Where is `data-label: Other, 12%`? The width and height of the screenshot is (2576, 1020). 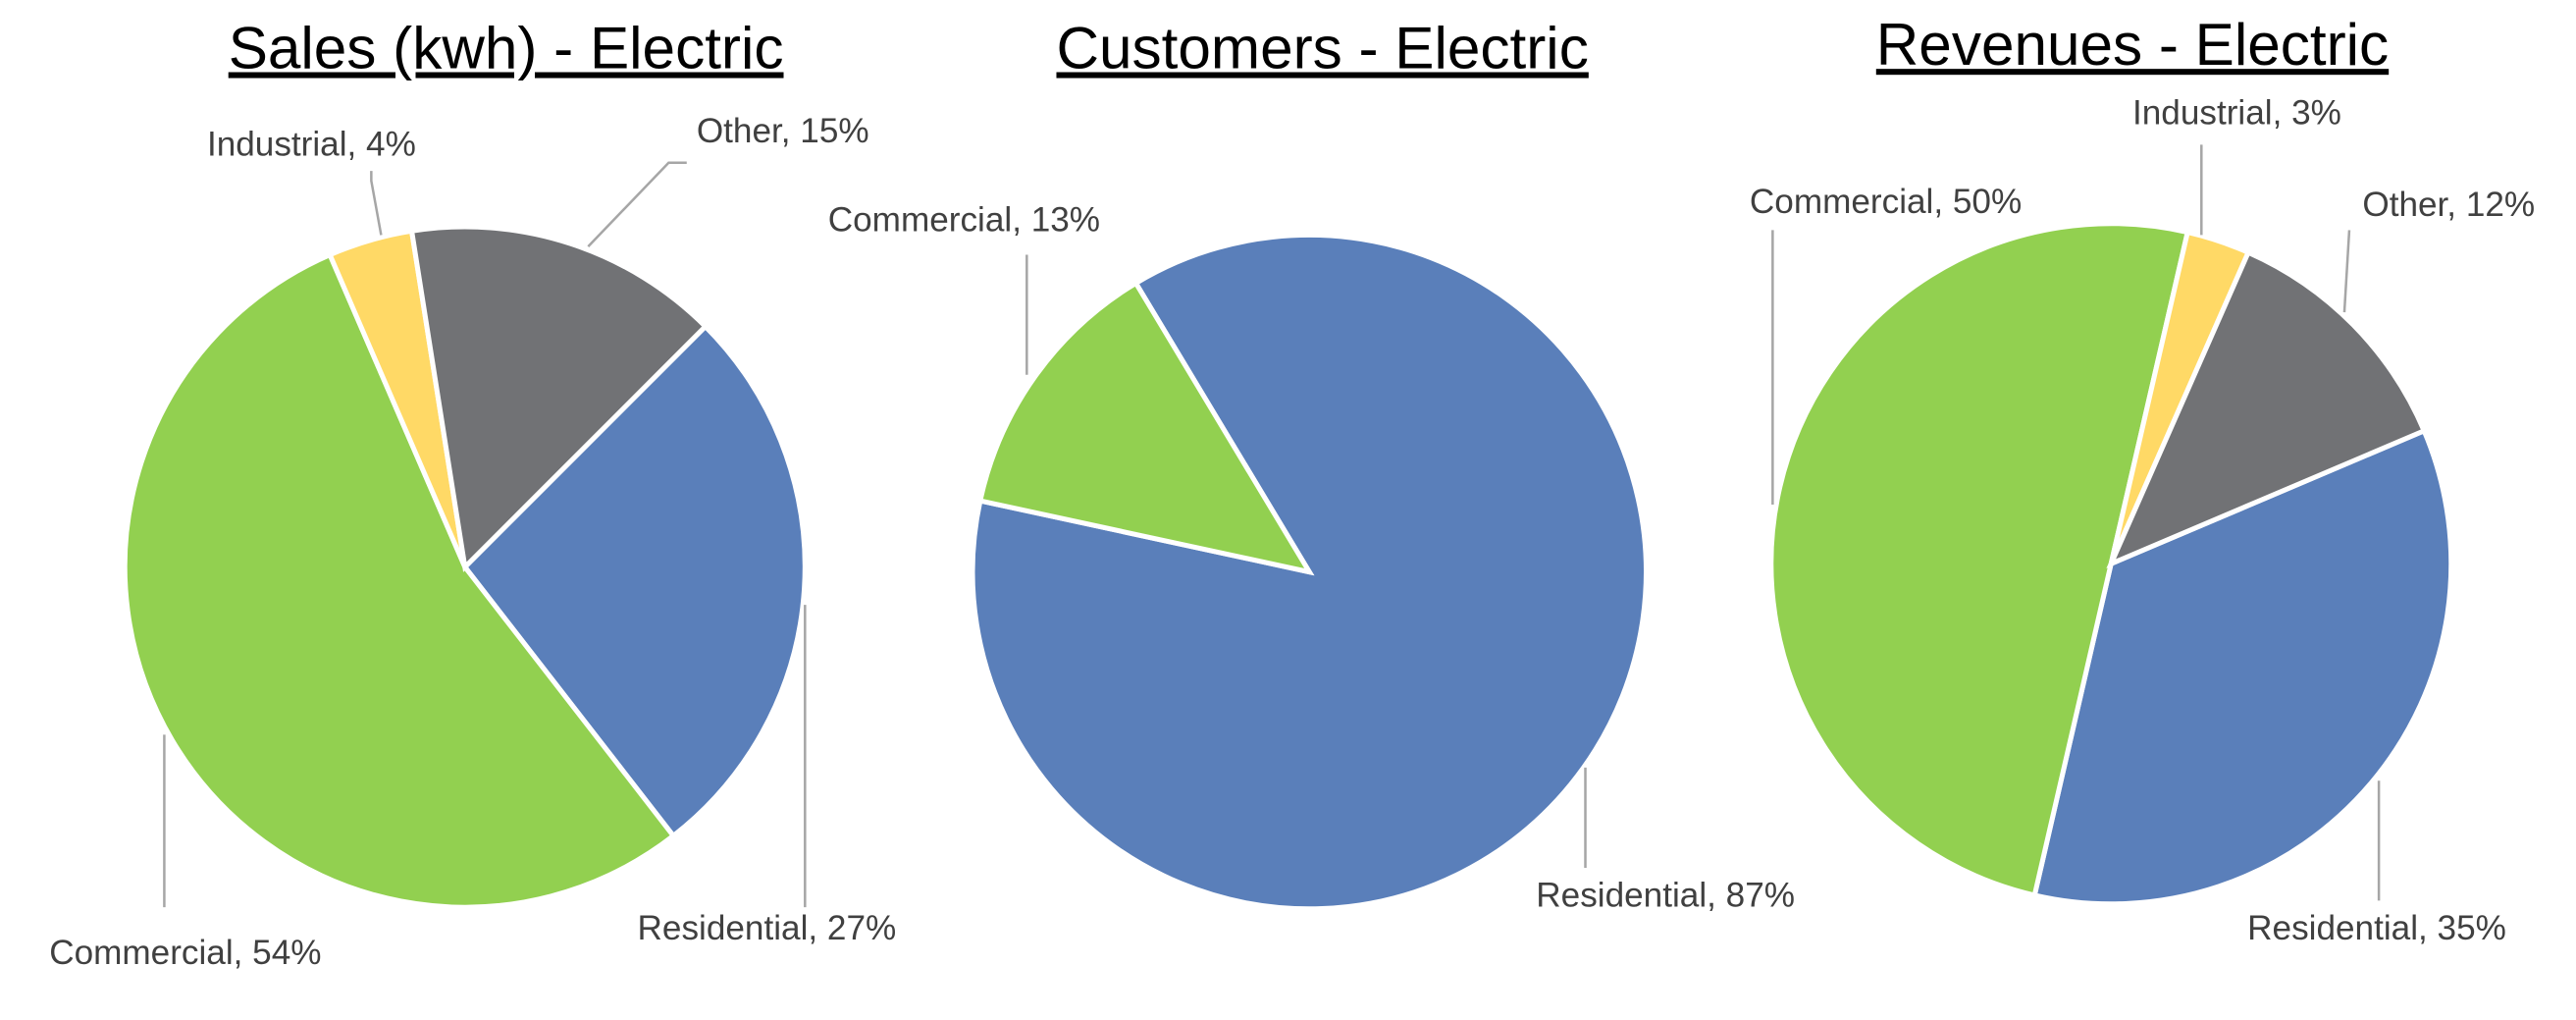
data-label: Other, 12% is located at coordinates (2448, 205).